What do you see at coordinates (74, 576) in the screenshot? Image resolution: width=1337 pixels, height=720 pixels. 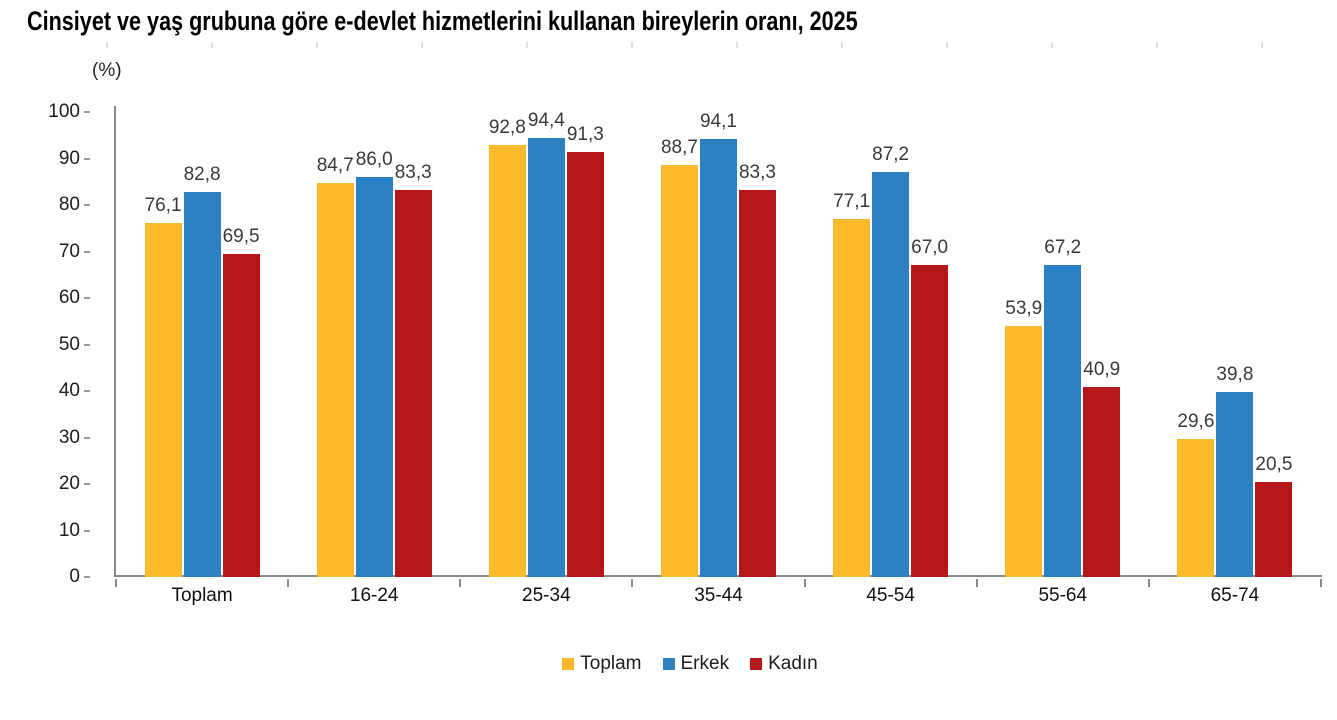 I see `y-axis-tick-label: 0` at bounding box center [74, 576].